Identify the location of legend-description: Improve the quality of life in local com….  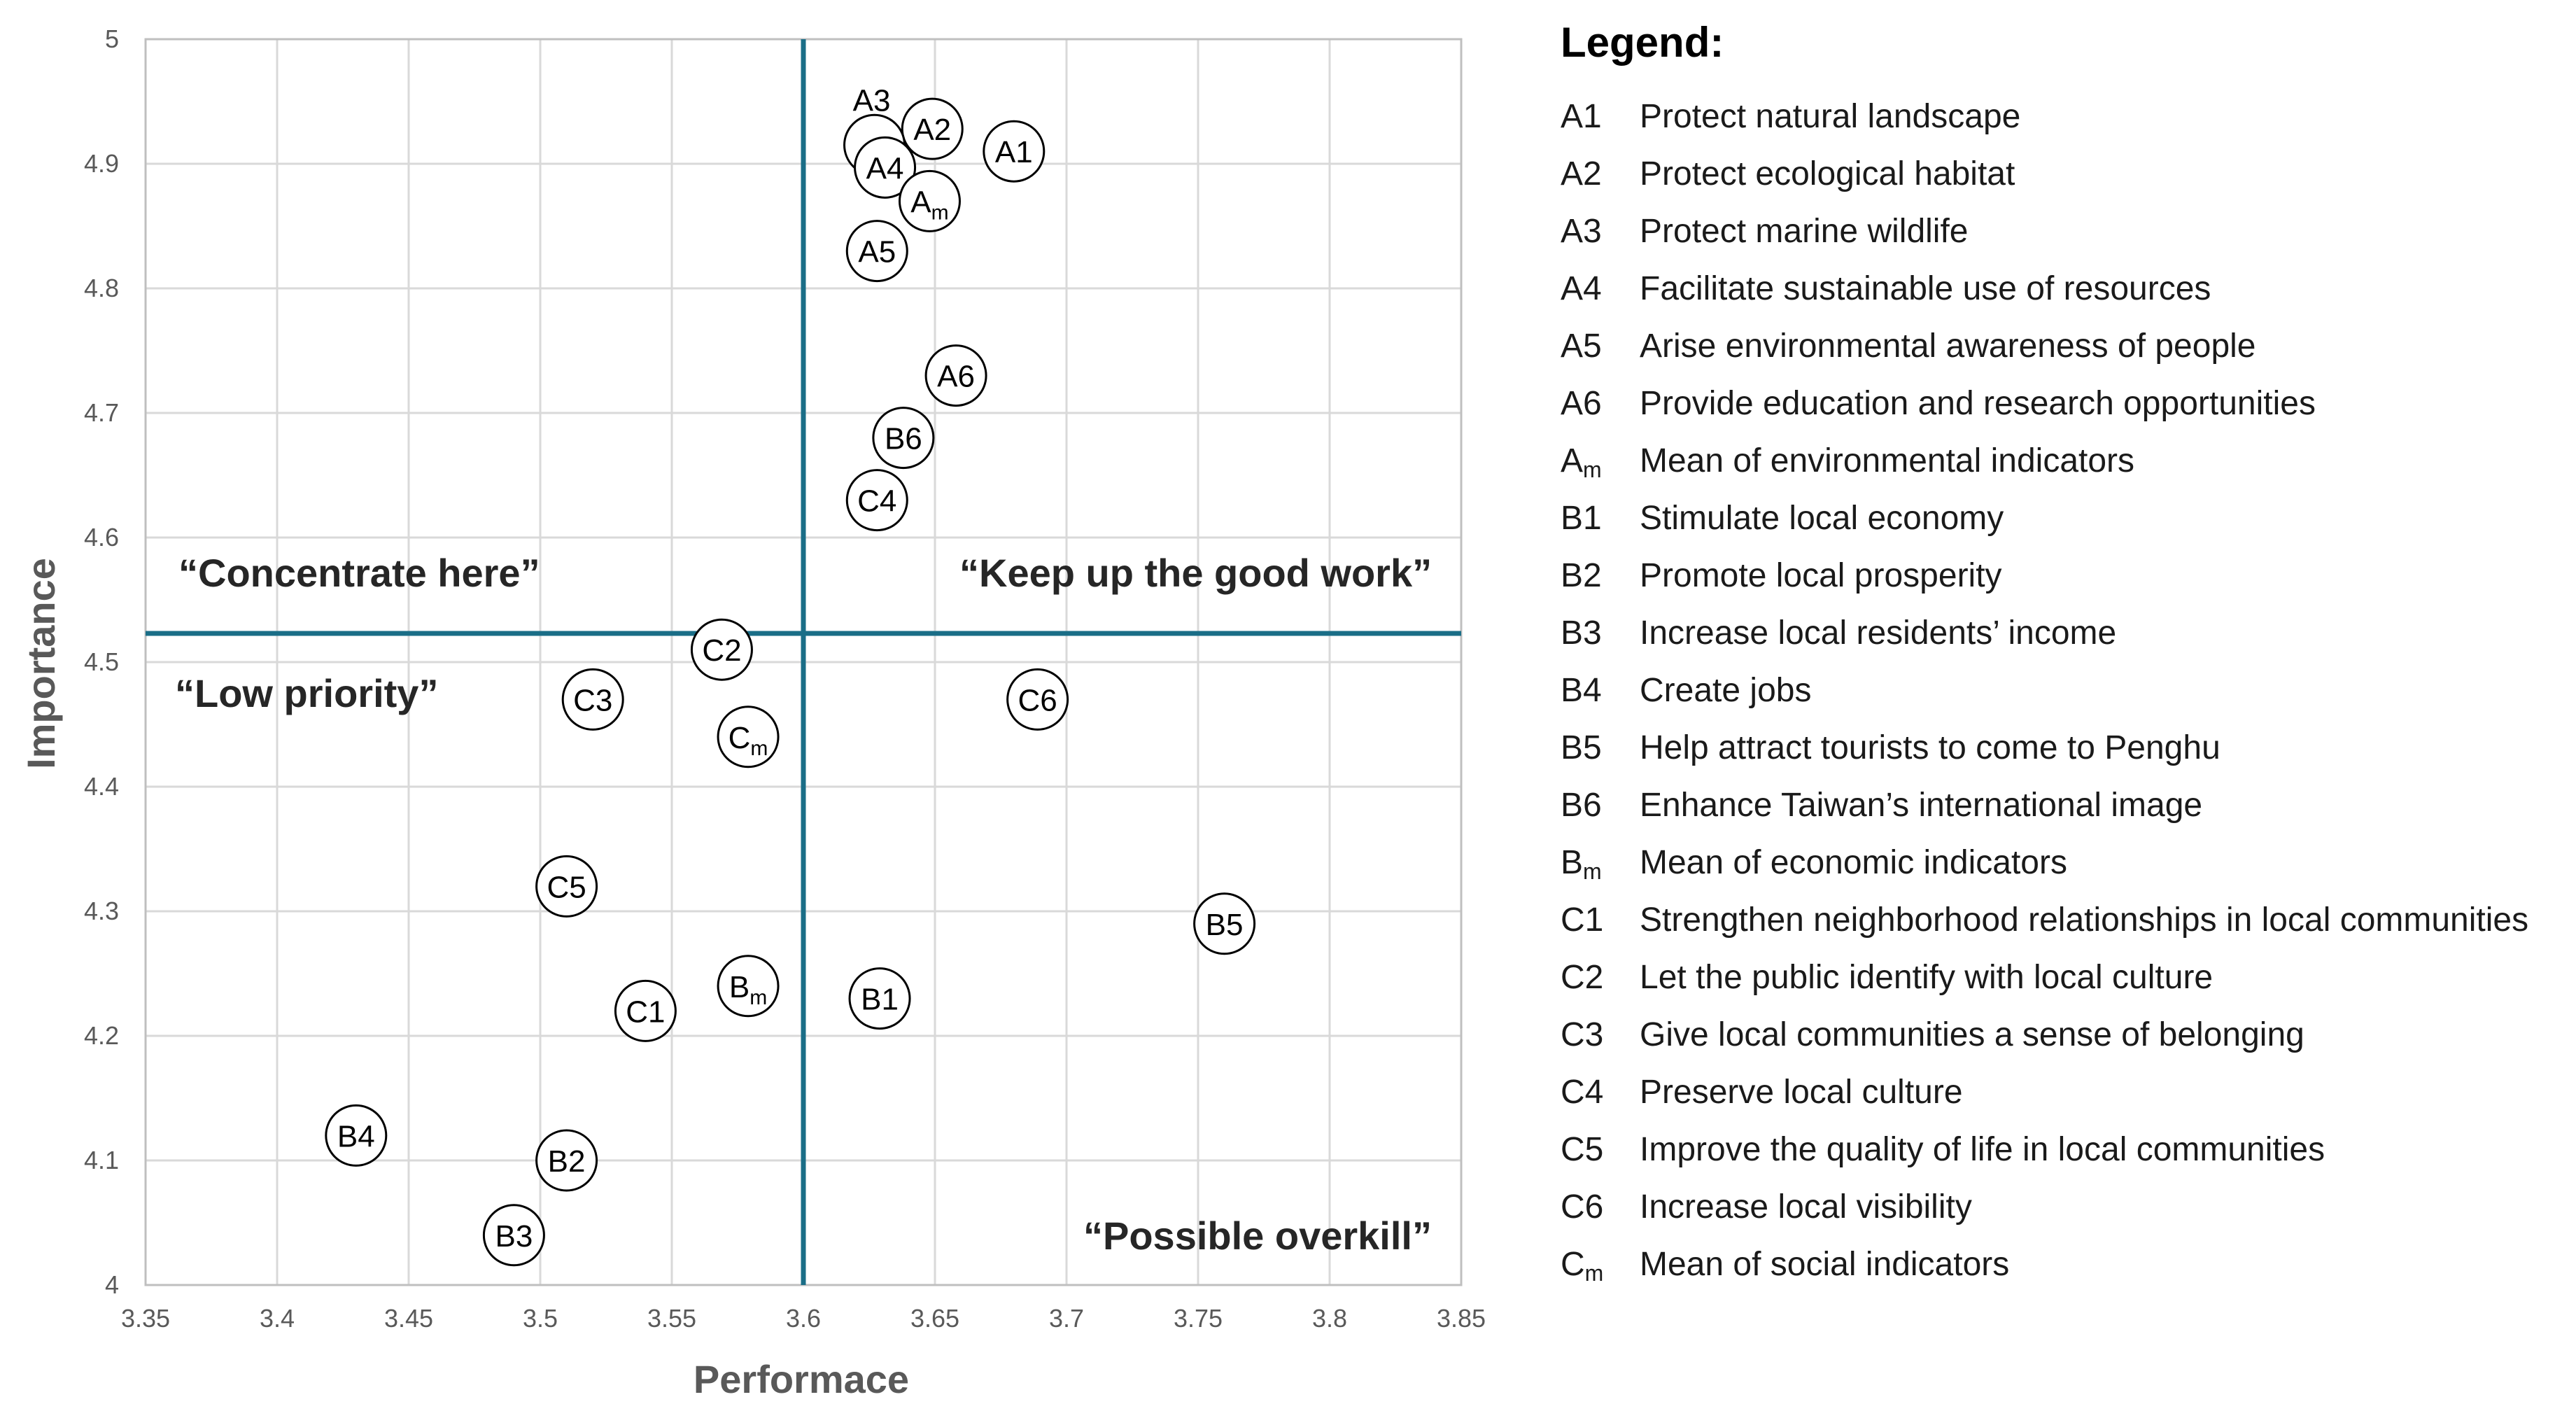
(1982, 1149).